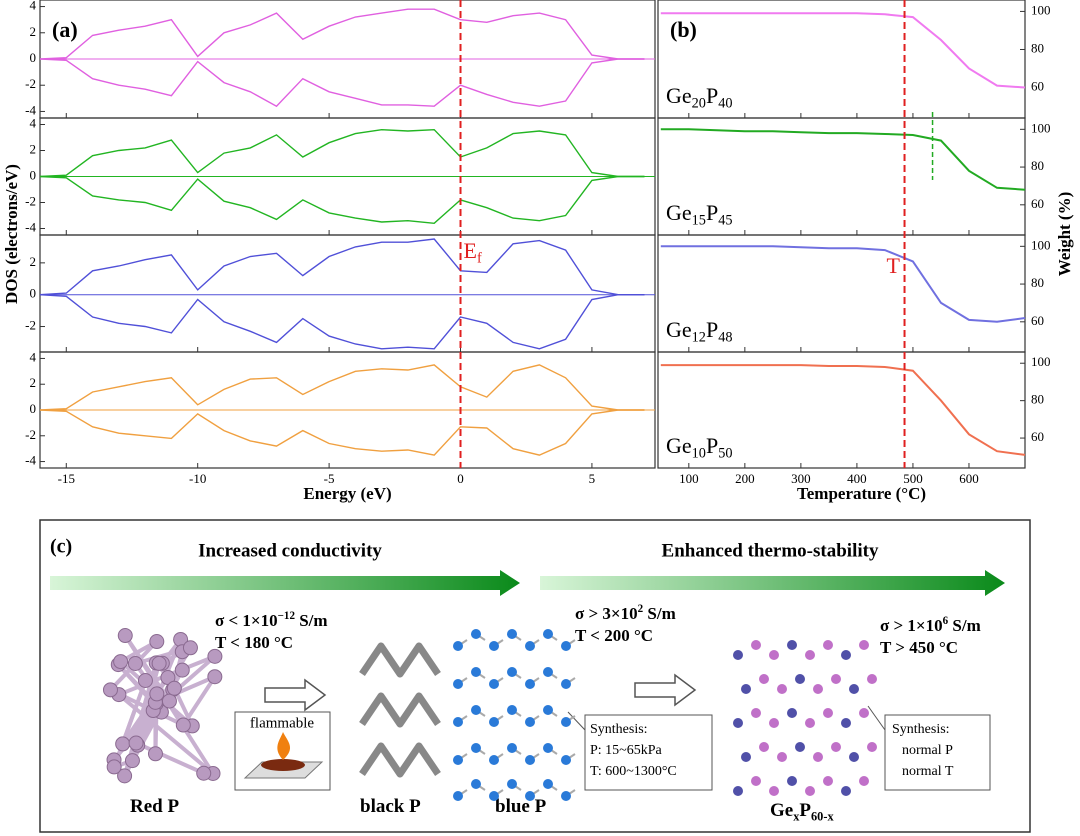 This screenshot has height=836, width=1080. What do you see at coordinates (725, 338) in the screenshot?
I see `text-part: 48` at bounding box center [725, 338].